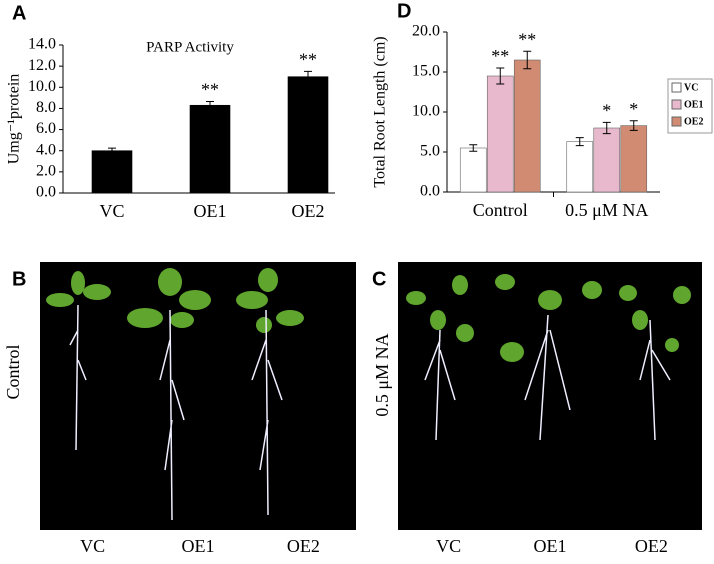 The image size is (714, 564). Describe the element at coordinates (693, 104) in the screenshot. I see `legend-label: OE1` at that location.